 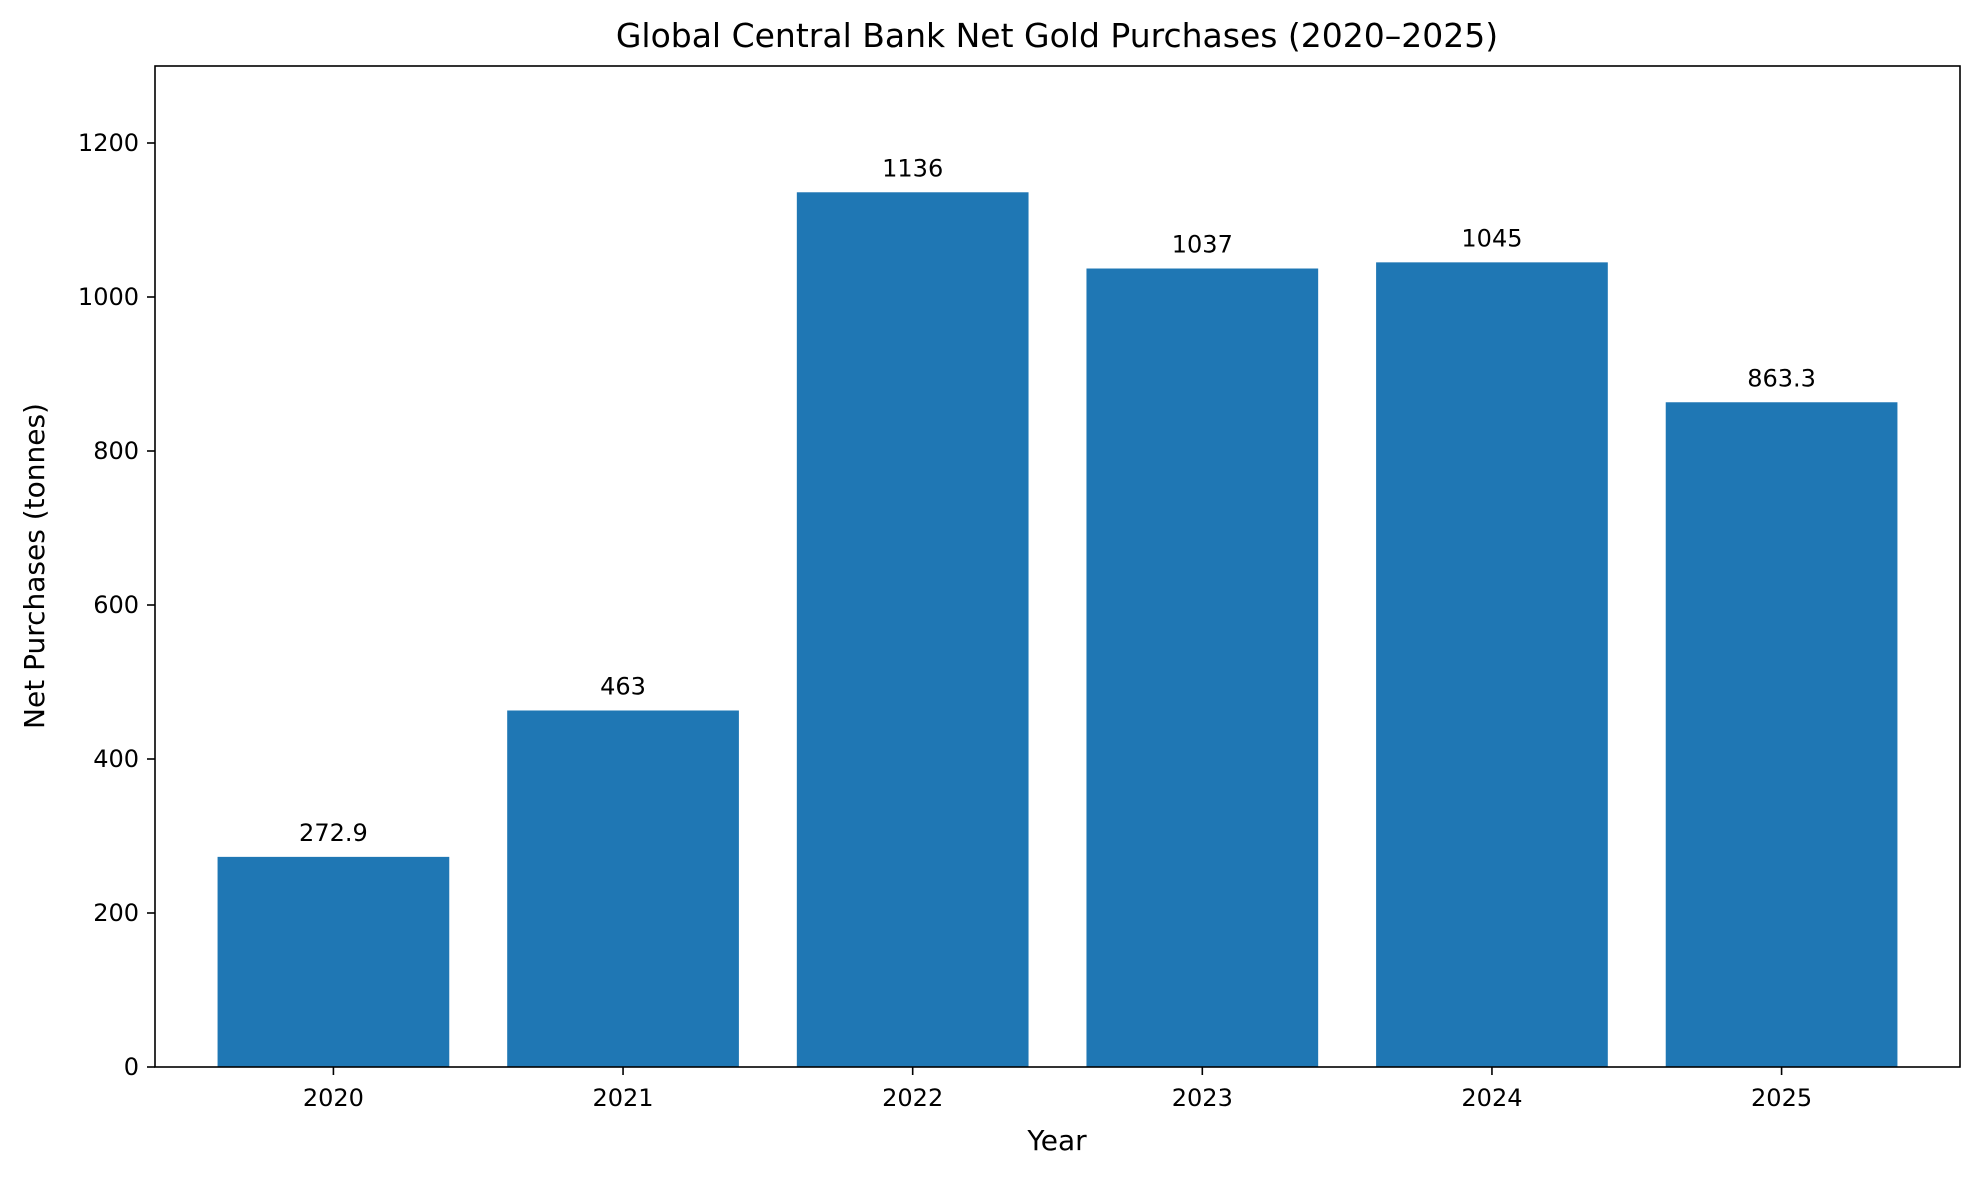 I want to click on value-label-2024: 1045, so click(x=1491, y=238).